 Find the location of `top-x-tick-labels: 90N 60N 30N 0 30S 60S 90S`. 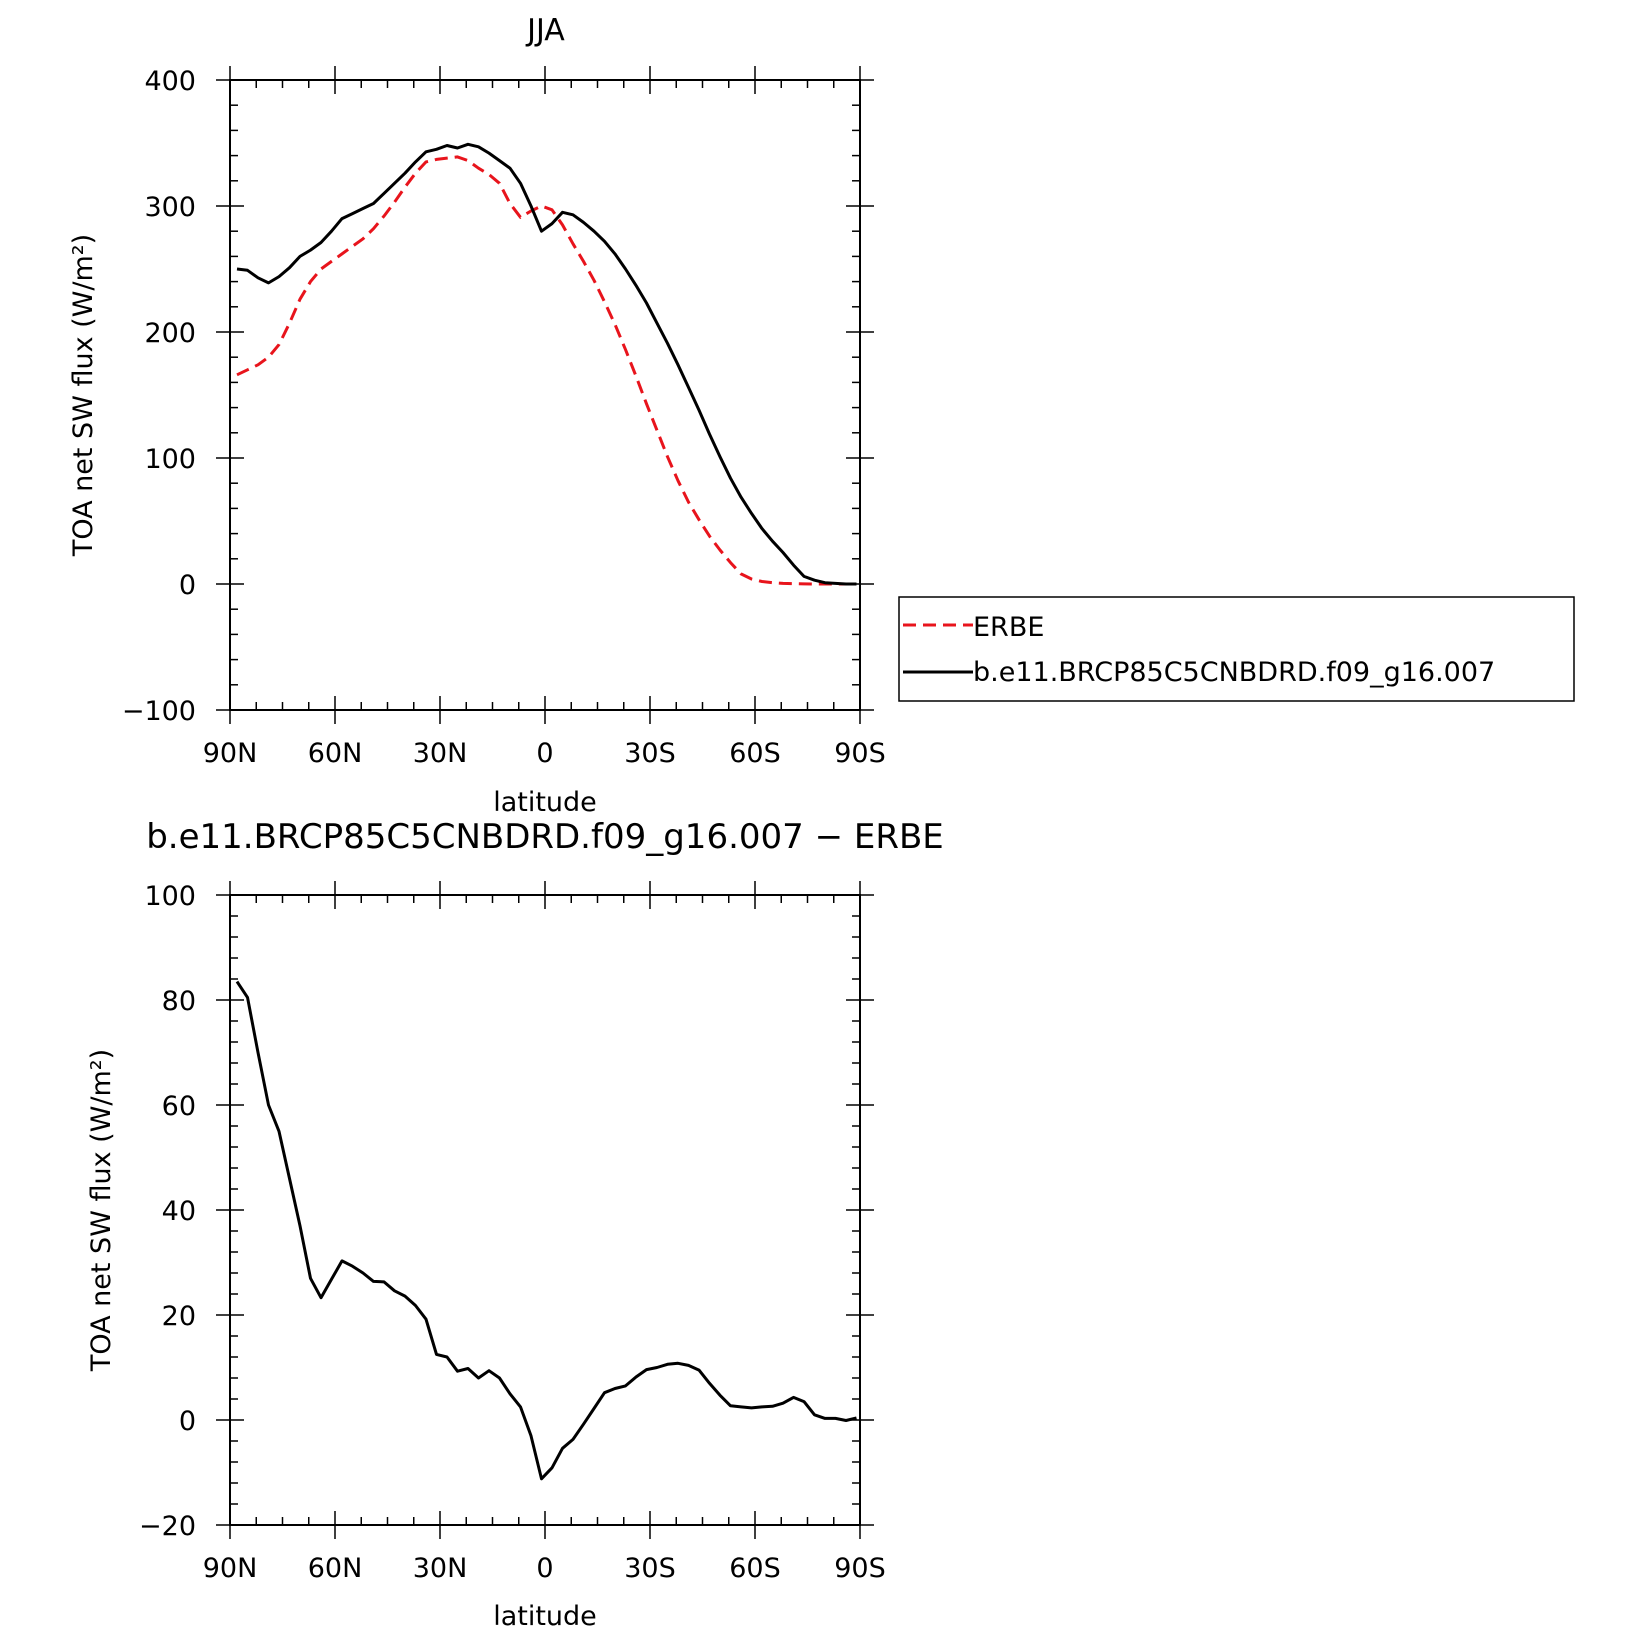

top-x-tick-labels: 90N 60N 30N 0 30S 60S 90S is located at coordinates (544, 753).